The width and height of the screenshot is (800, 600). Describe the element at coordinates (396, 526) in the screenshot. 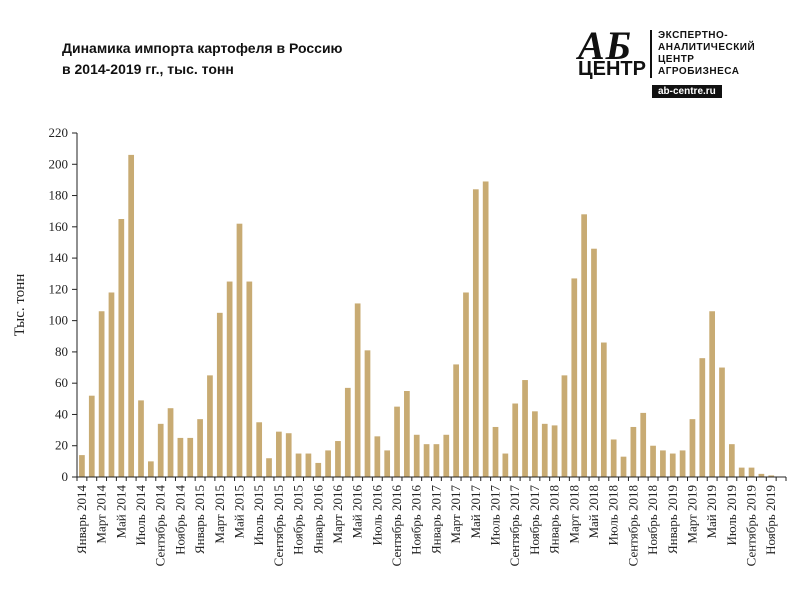

I see `x-tick-label: Сентябрь 2016` at that location.